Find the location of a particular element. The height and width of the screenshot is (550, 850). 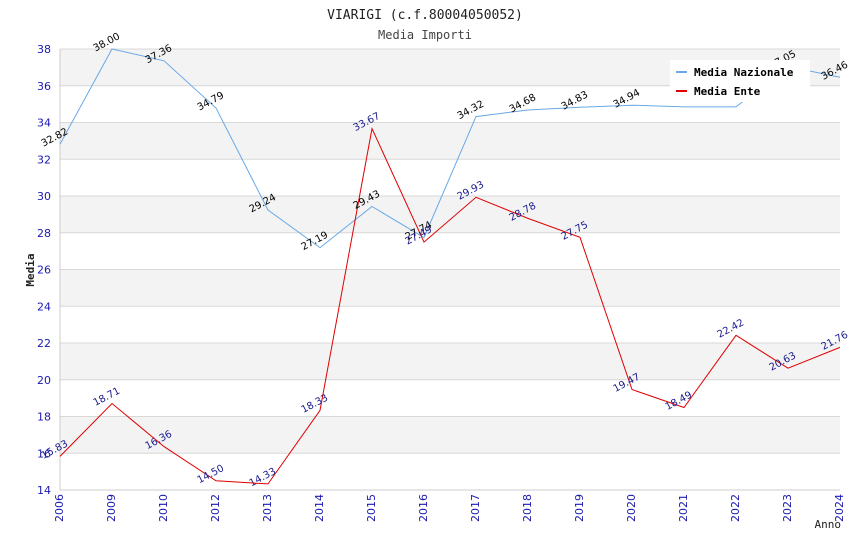

y-tick-label: 38 is located at coordinates (44, 49).